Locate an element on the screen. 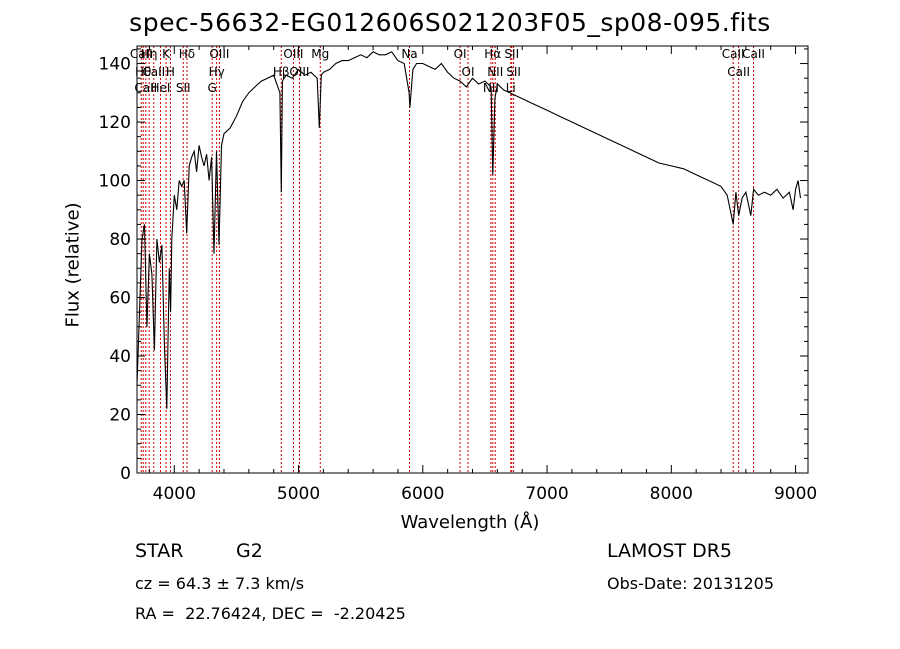 This screenshot has height=649, width=900. line-marker-label: Hη is located at coordinates (149, 54).